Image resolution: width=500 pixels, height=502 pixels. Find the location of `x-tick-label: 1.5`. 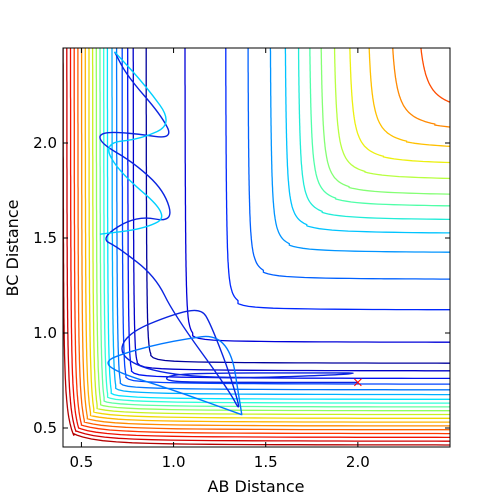

x-tick-label: 1.5 is located at coordinates (266, 462).